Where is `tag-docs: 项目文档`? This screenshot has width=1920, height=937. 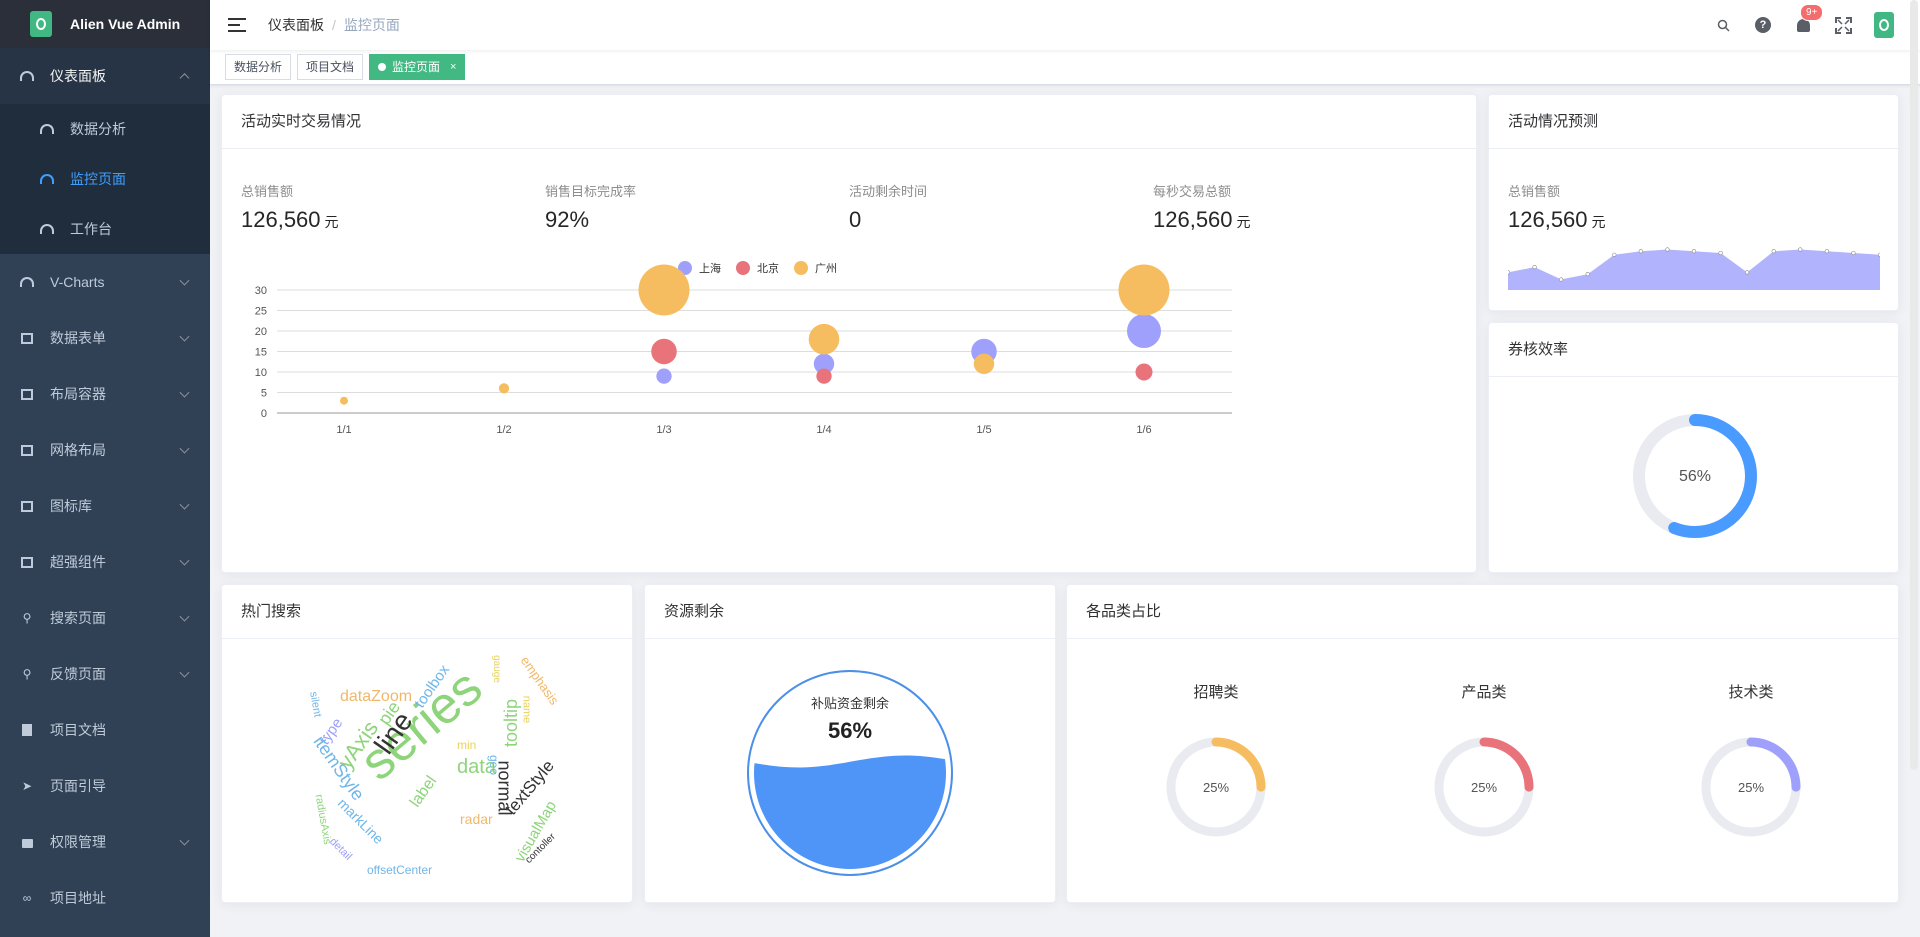
tag-docs: 项目文档 is located at coordinates (330, 67).